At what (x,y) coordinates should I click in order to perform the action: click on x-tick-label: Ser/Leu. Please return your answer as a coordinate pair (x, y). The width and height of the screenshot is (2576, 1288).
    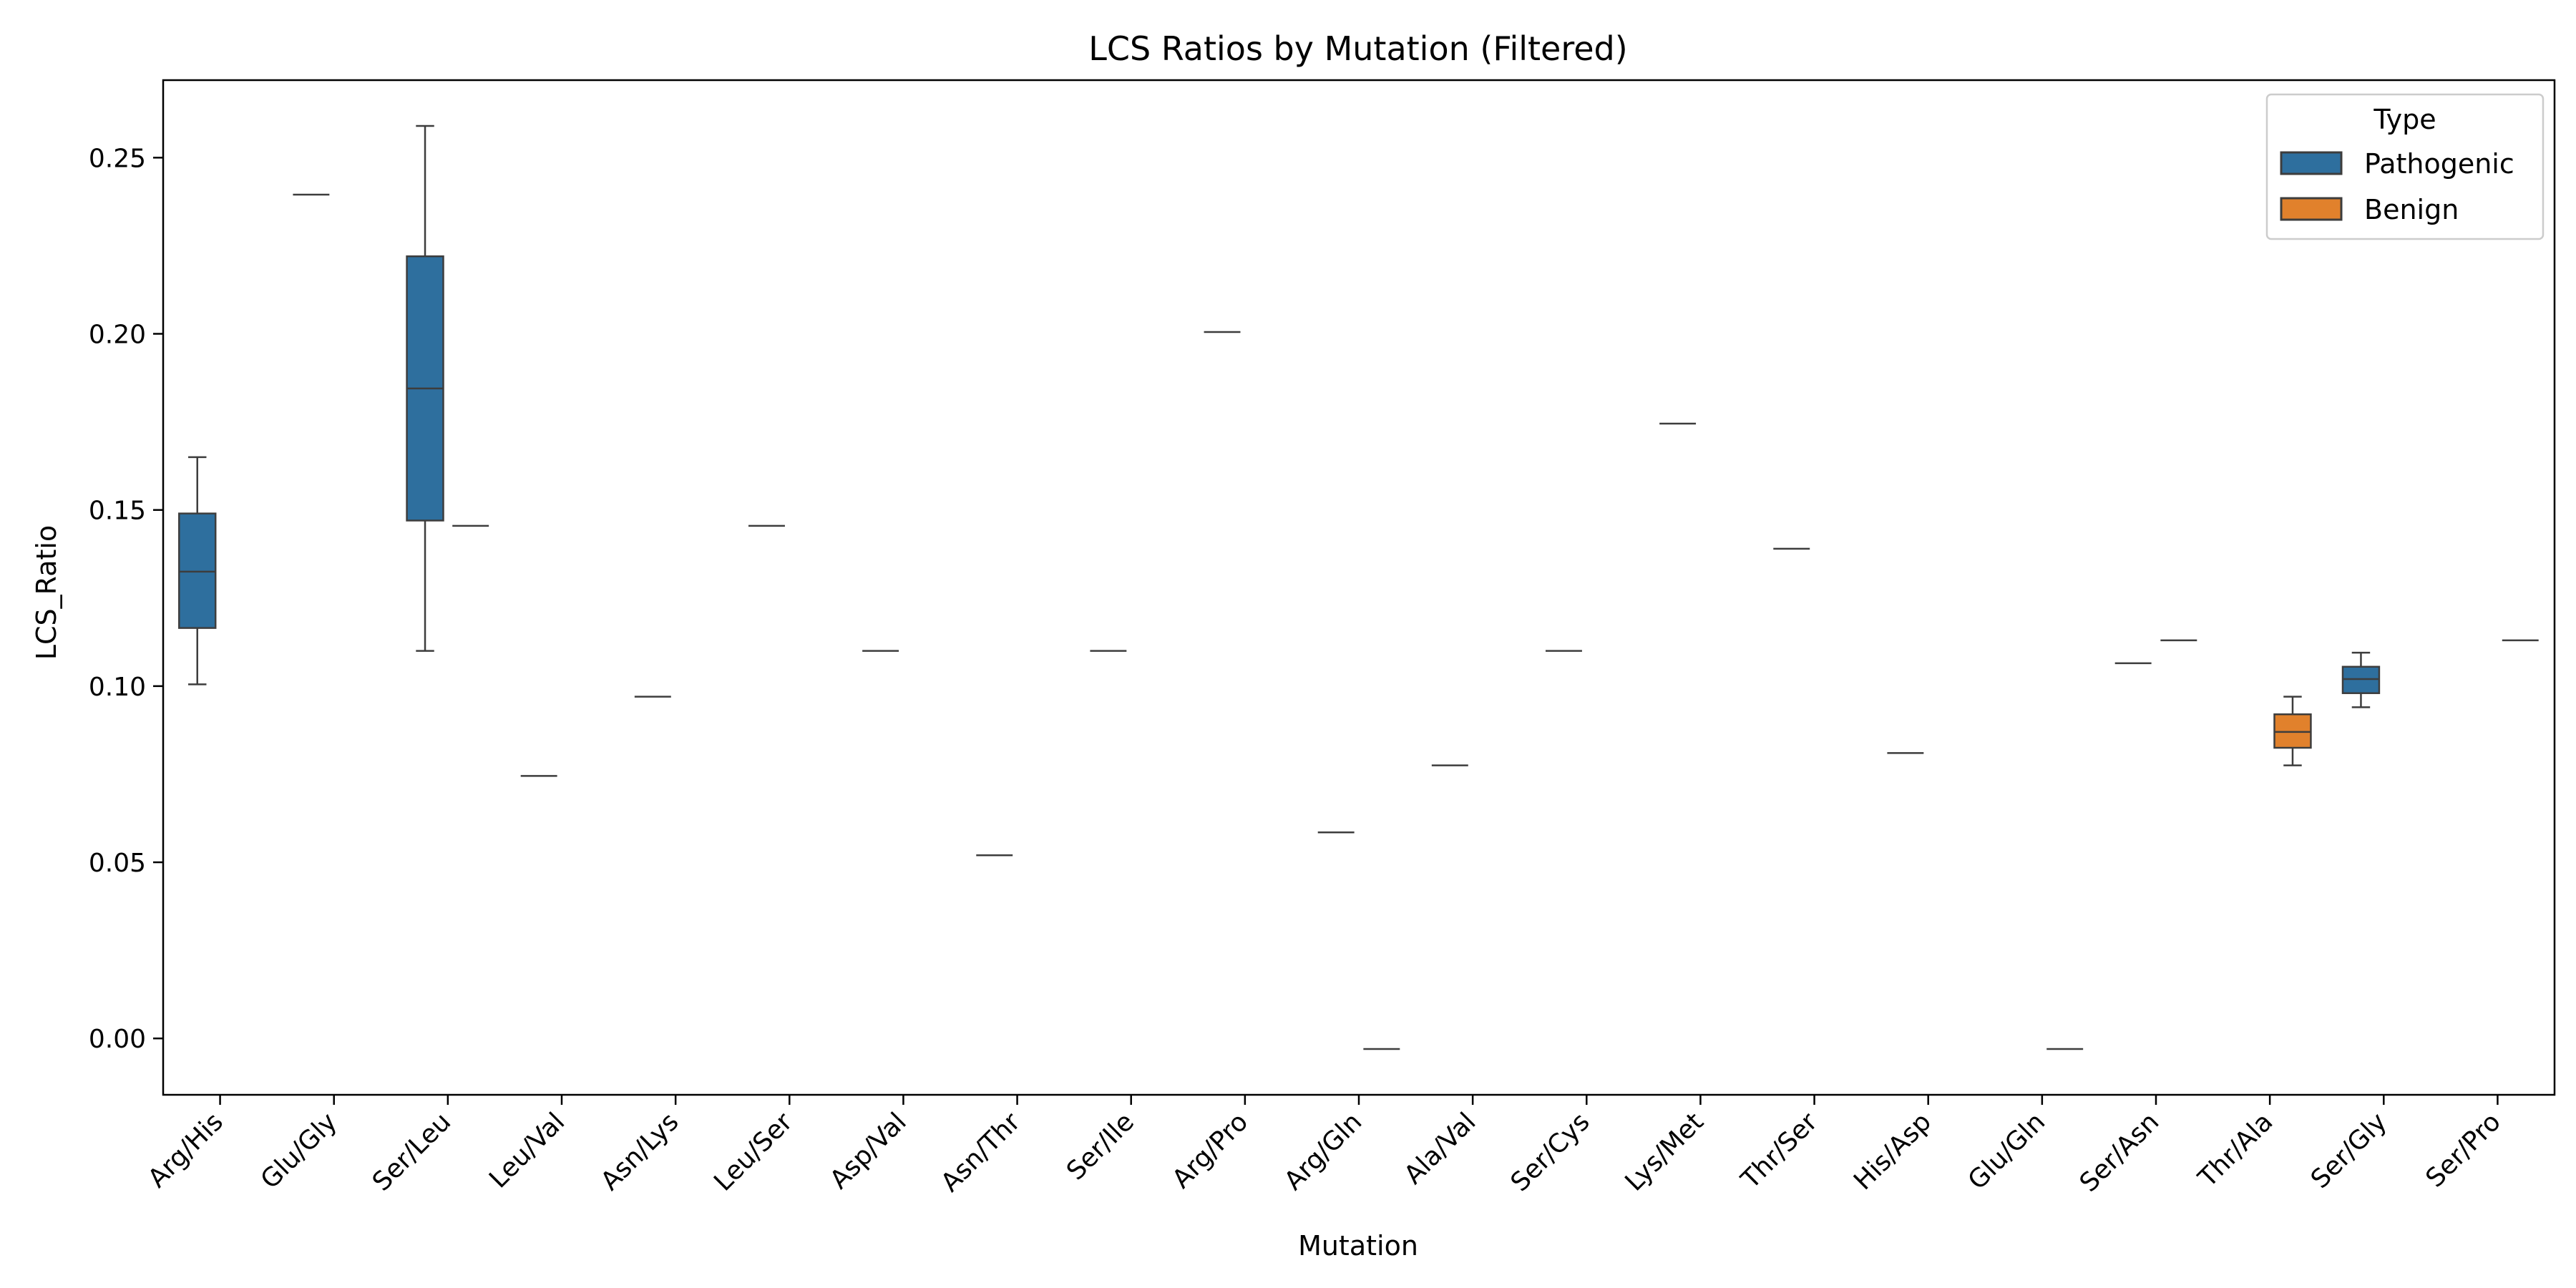
    Looking at the image, I should click on (412, 1151).